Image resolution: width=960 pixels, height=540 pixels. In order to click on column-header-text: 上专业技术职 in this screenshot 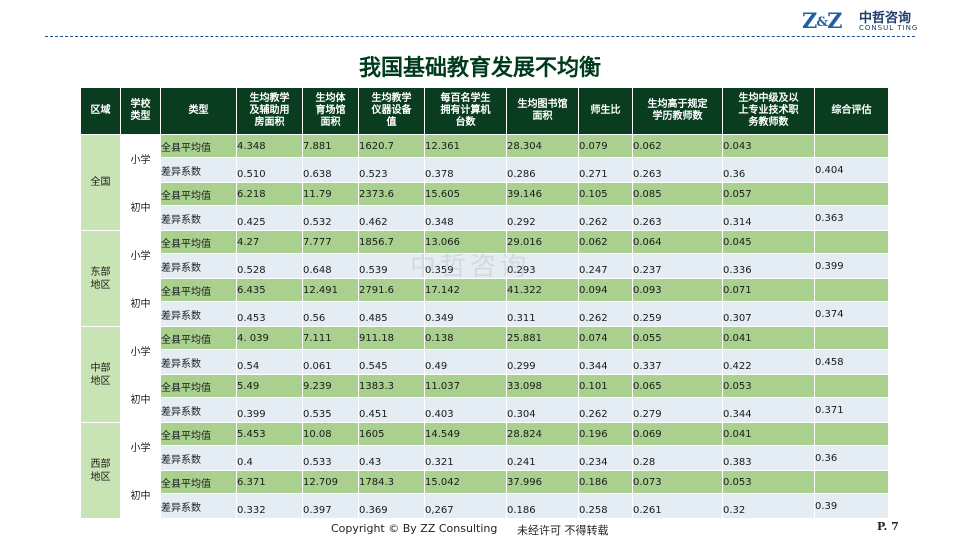, I will do `click(768, 110)`.